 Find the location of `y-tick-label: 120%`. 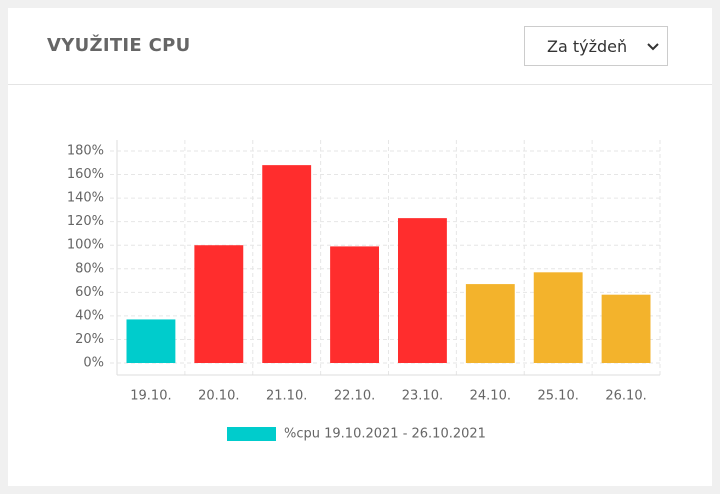

y-tick-label: 120% is located at coordinates (85, 221).